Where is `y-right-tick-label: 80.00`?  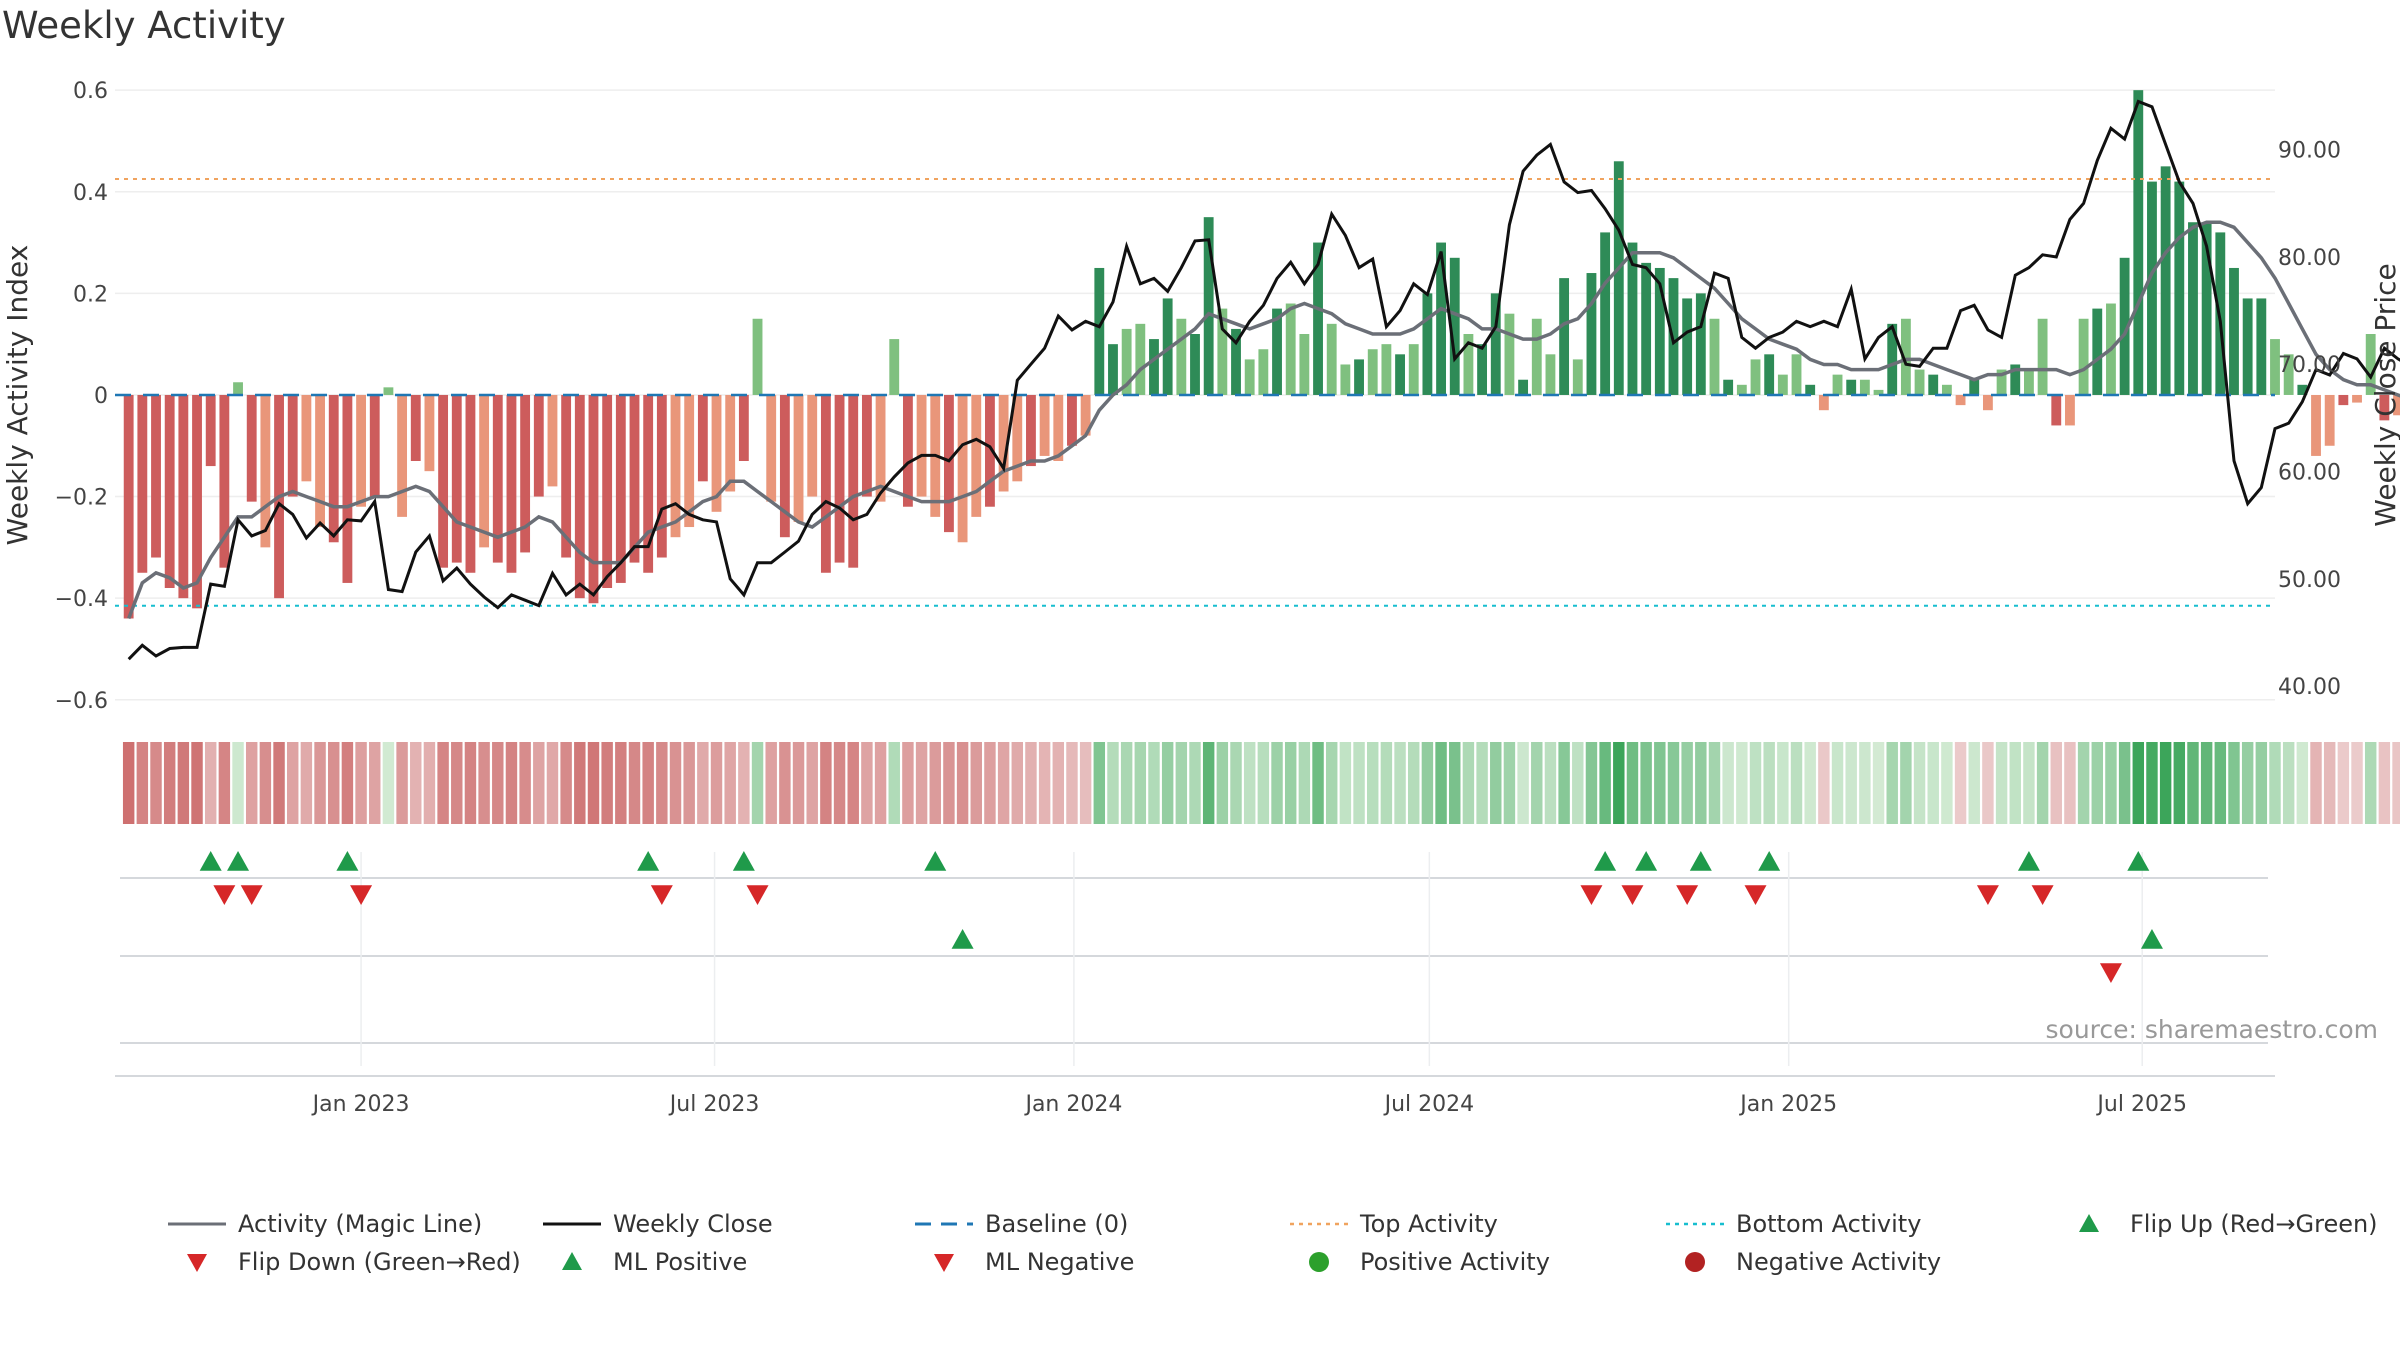 y-right-tick-label: 80.00 is located at coordinates (2309, 258).